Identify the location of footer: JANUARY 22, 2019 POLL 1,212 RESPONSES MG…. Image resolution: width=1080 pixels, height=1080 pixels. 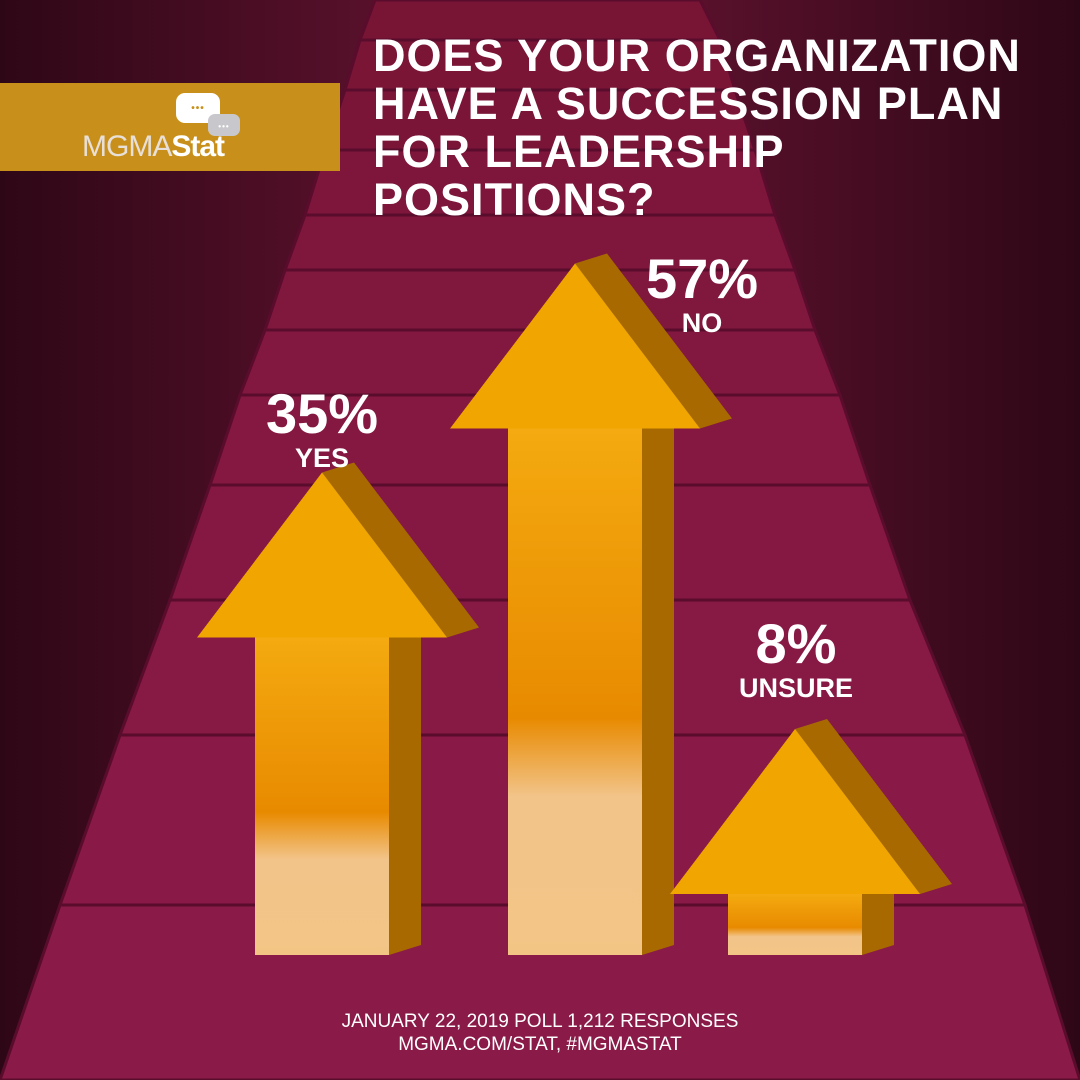
(540, 1033).